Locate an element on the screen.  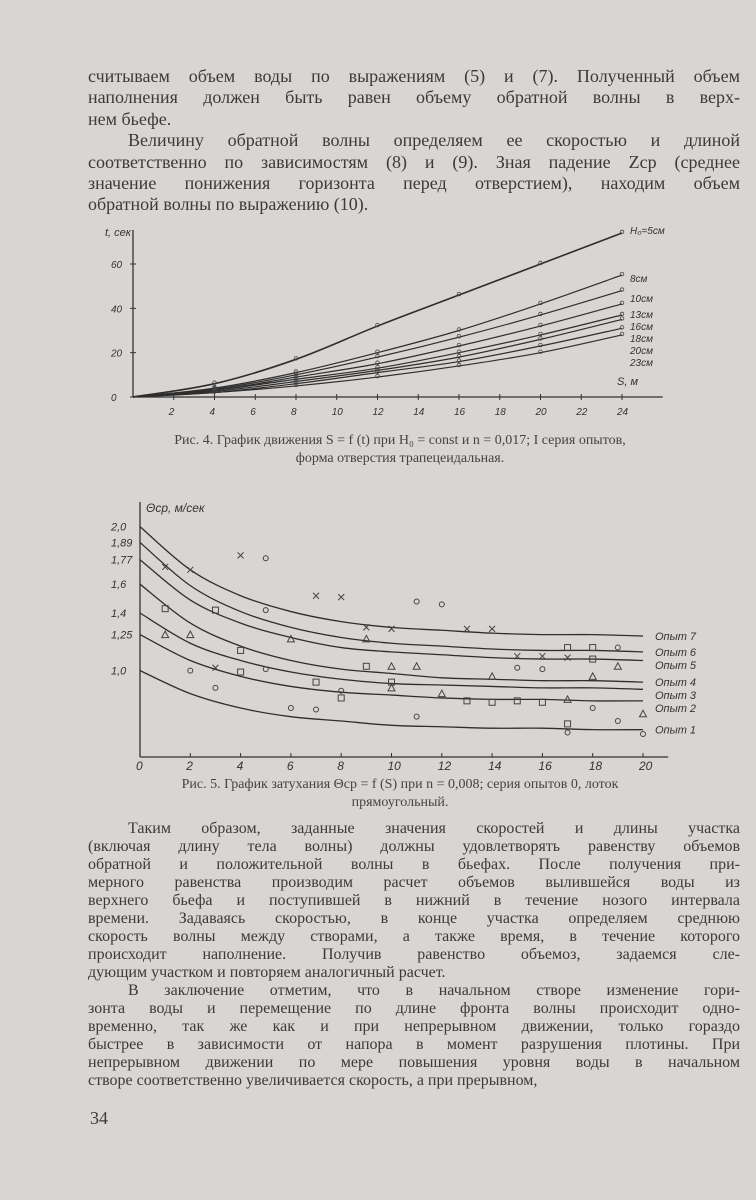
x-axis-label: S, м is located at coordinates (627, 382).